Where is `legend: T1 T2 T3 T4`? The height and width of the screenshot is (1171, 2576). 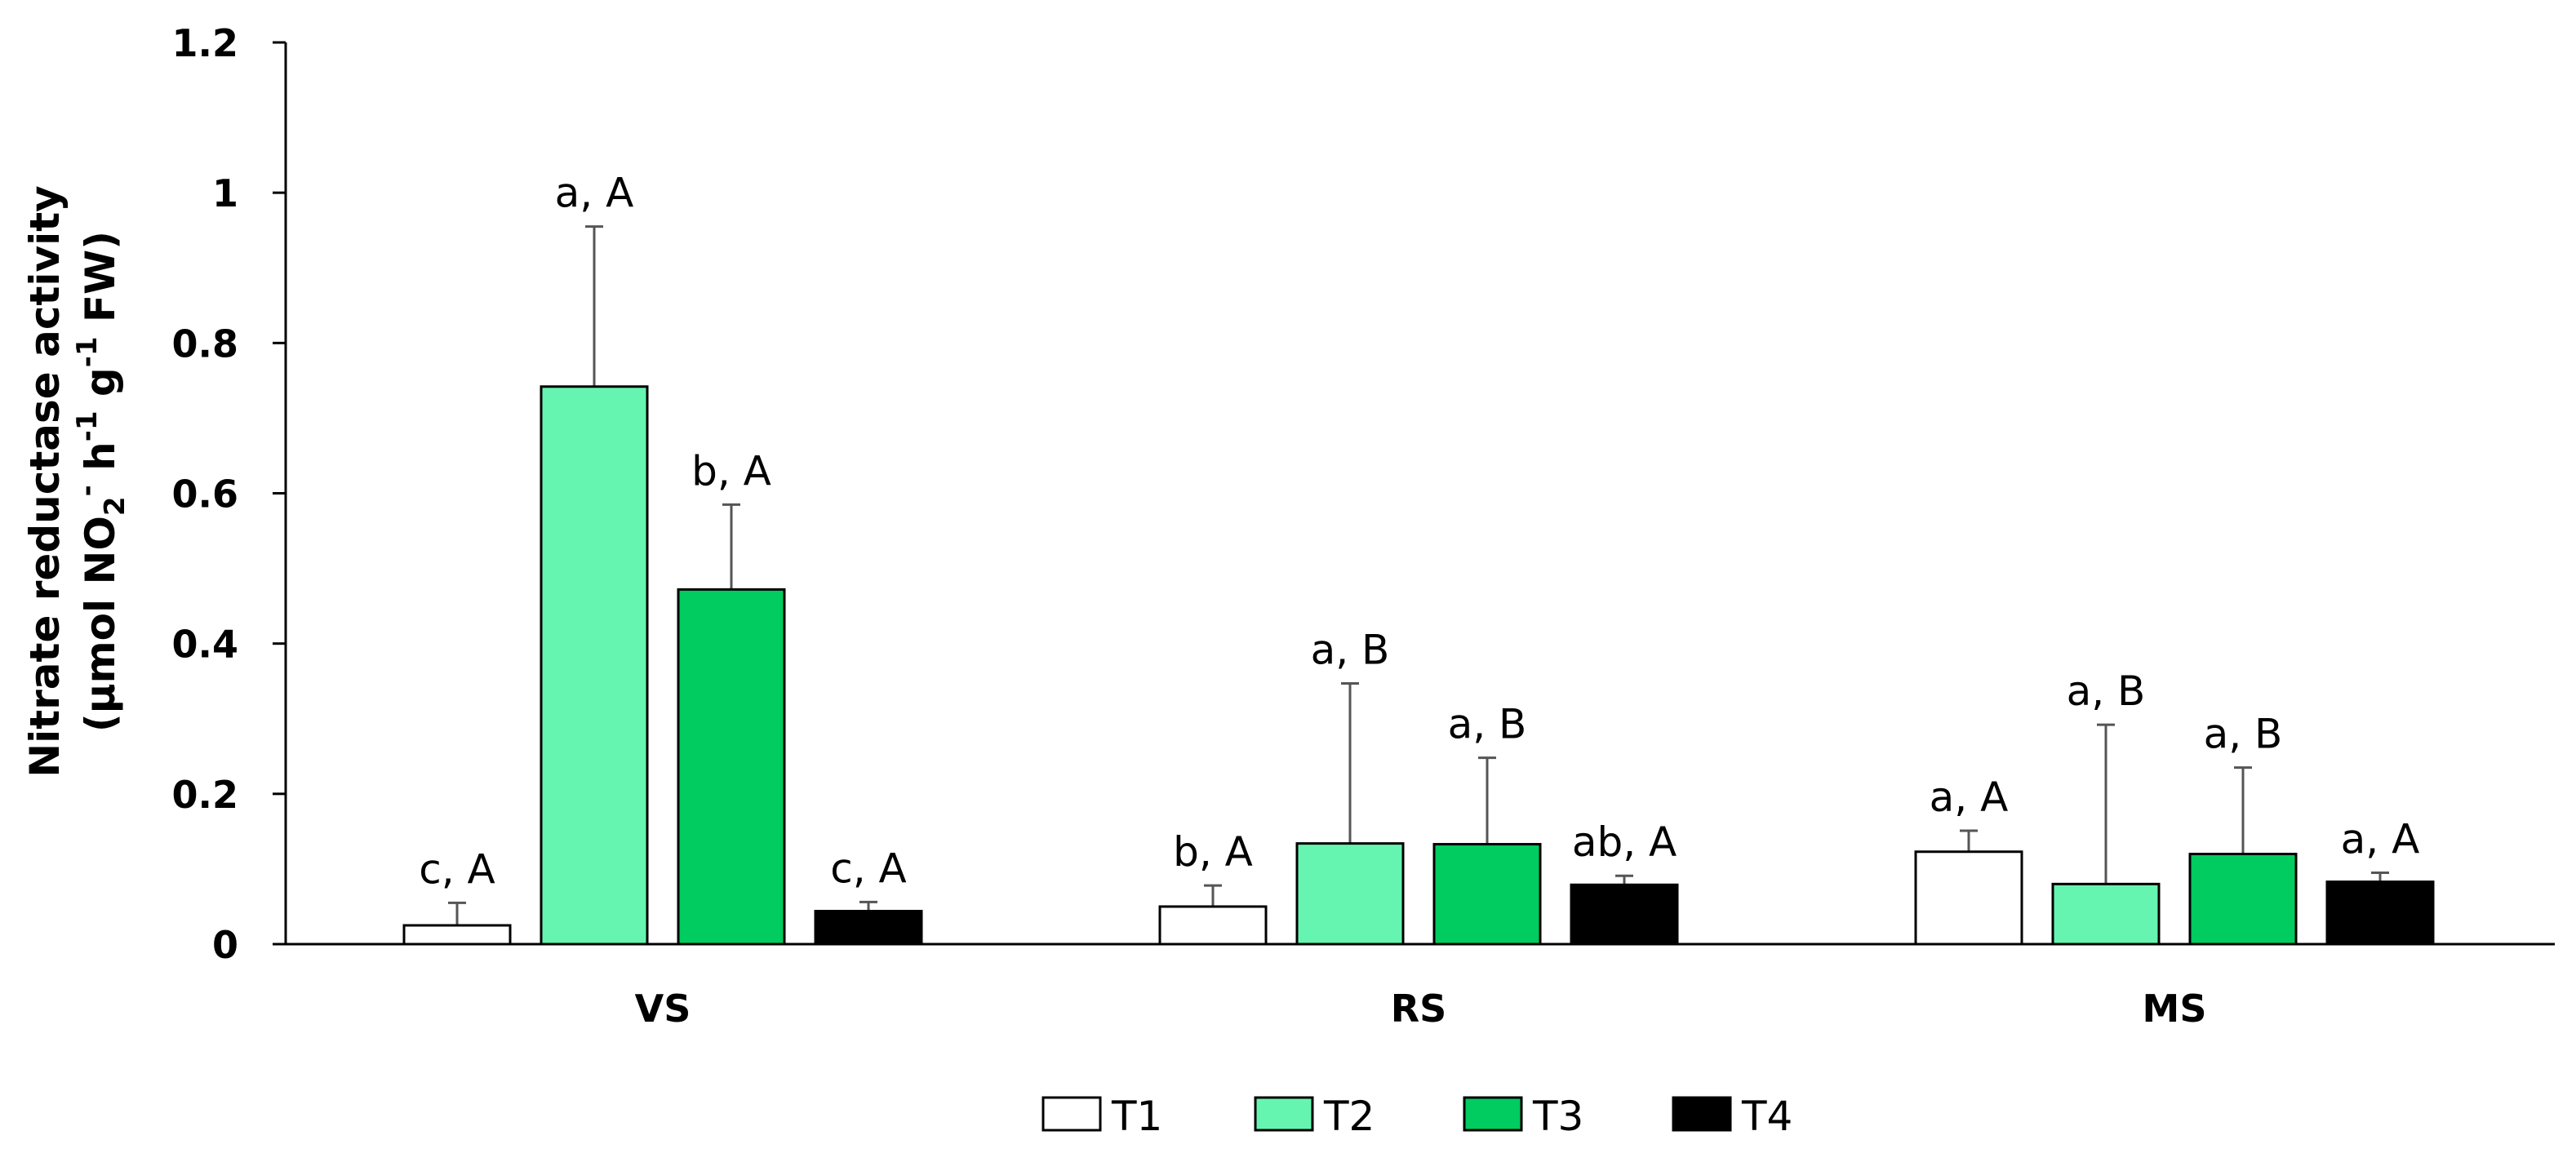 legend: T1 T2 T3 T4 is located at coordinates (1417, 1116).